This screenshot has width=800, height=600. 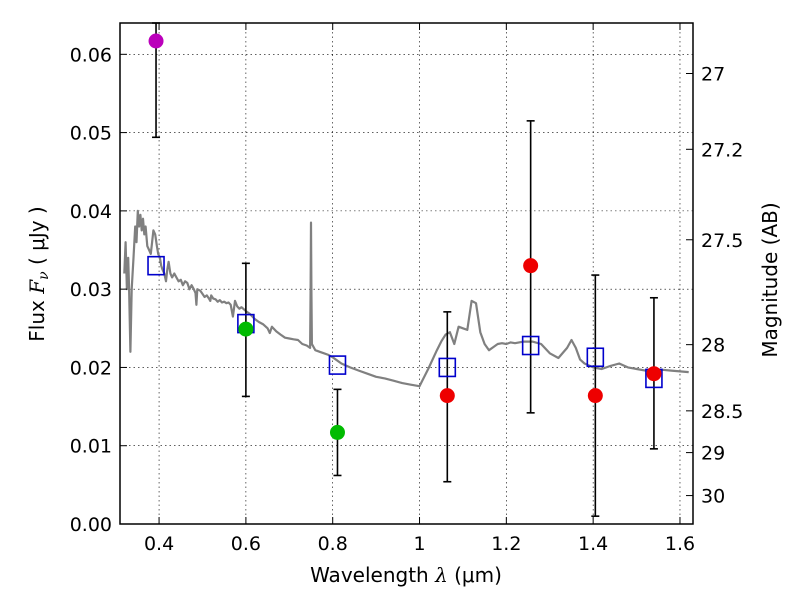 What do you see at coordinates (246, 544) in the screenshot?
I see `x-tick-label: 0.6` at bounding box center [246, 544].